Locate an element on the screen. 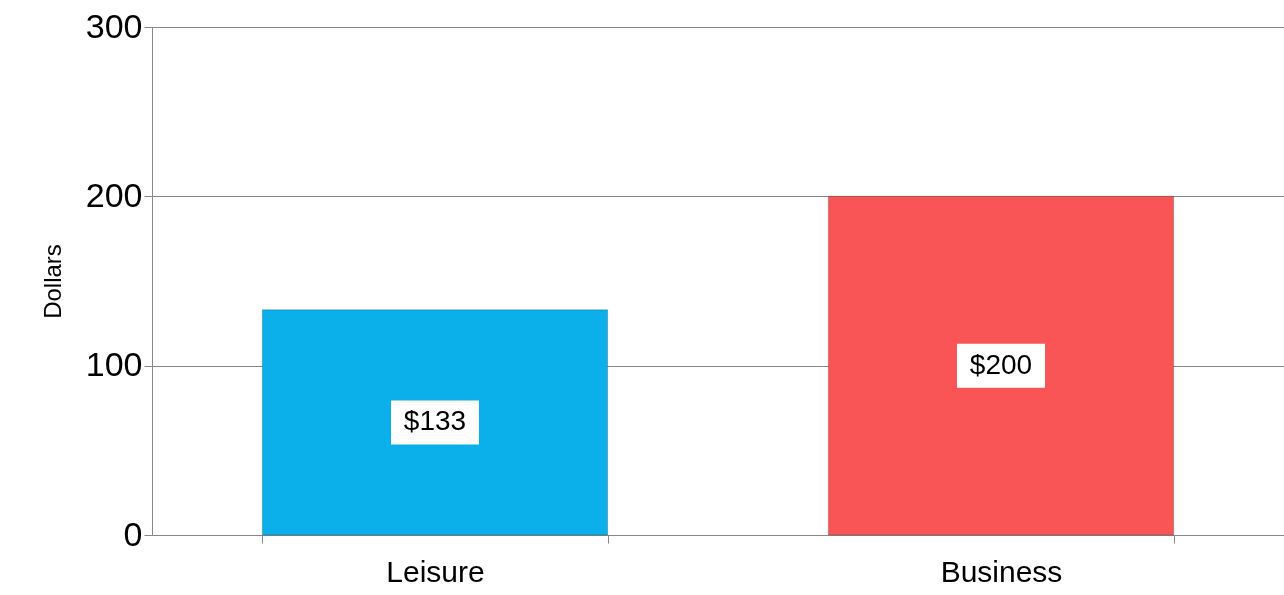  data-label: $200 is located at coordinates (1001, 364).